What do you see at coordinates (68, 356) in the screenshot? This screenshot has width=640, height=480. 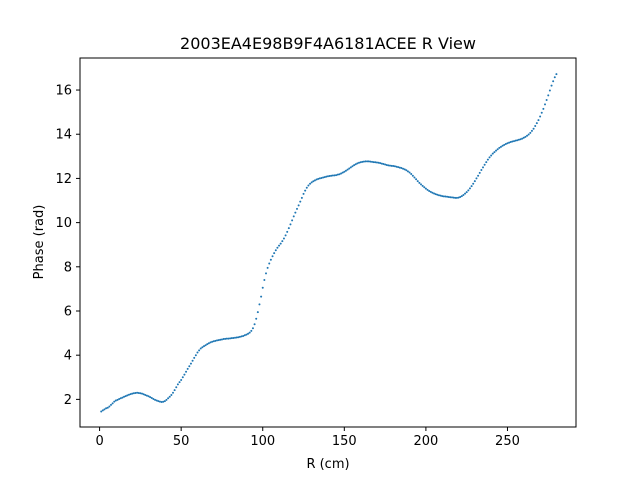 I see `y-tick-label: 4` at bounding box center [68, 356].